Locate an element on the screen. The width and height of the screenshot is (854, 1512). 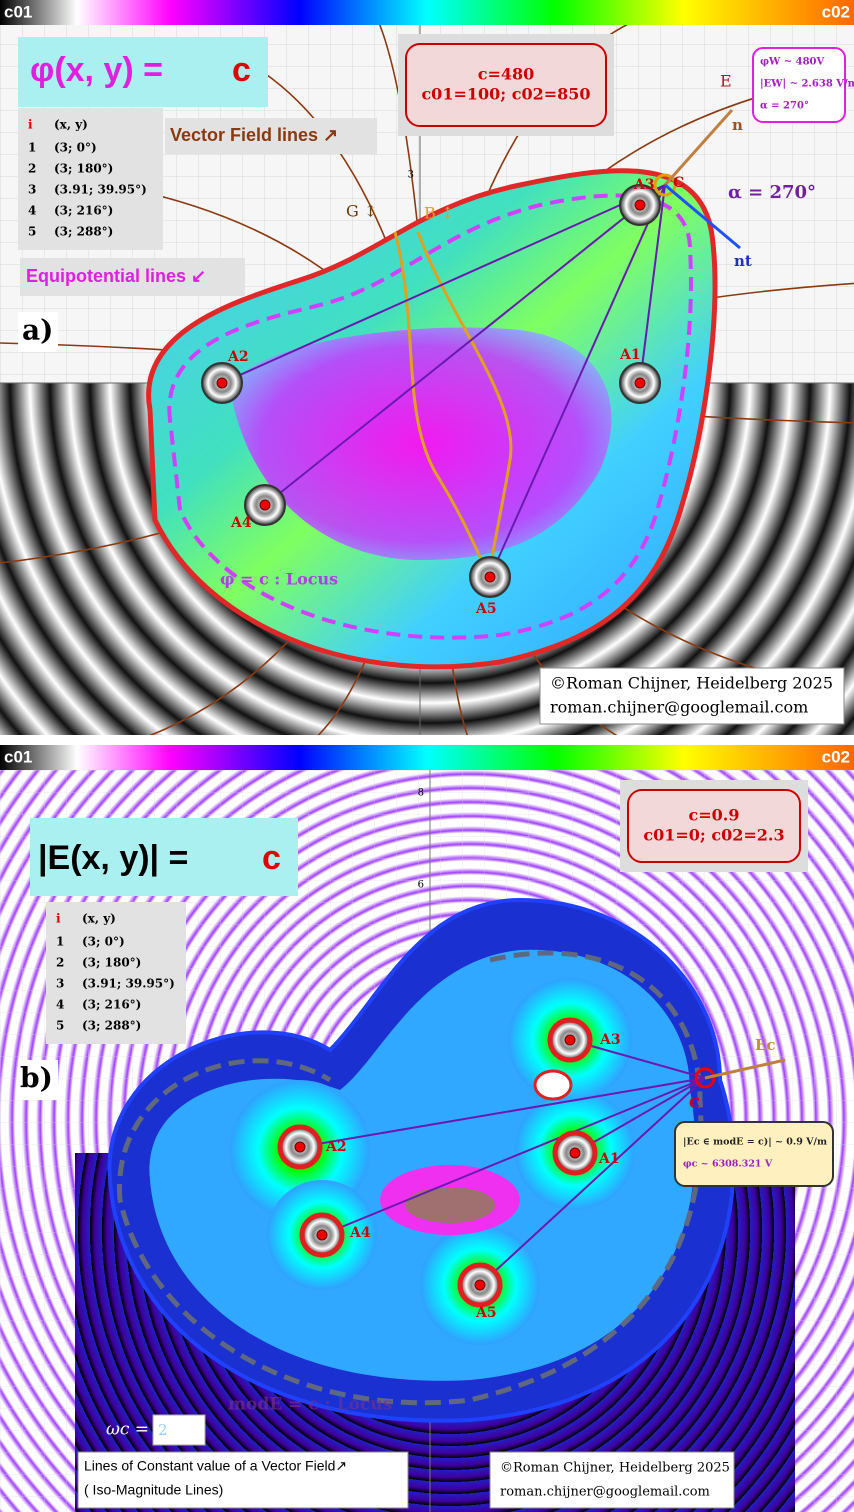
table-cell: (3.91; 39.95°) is located at coordinates (100, 190).